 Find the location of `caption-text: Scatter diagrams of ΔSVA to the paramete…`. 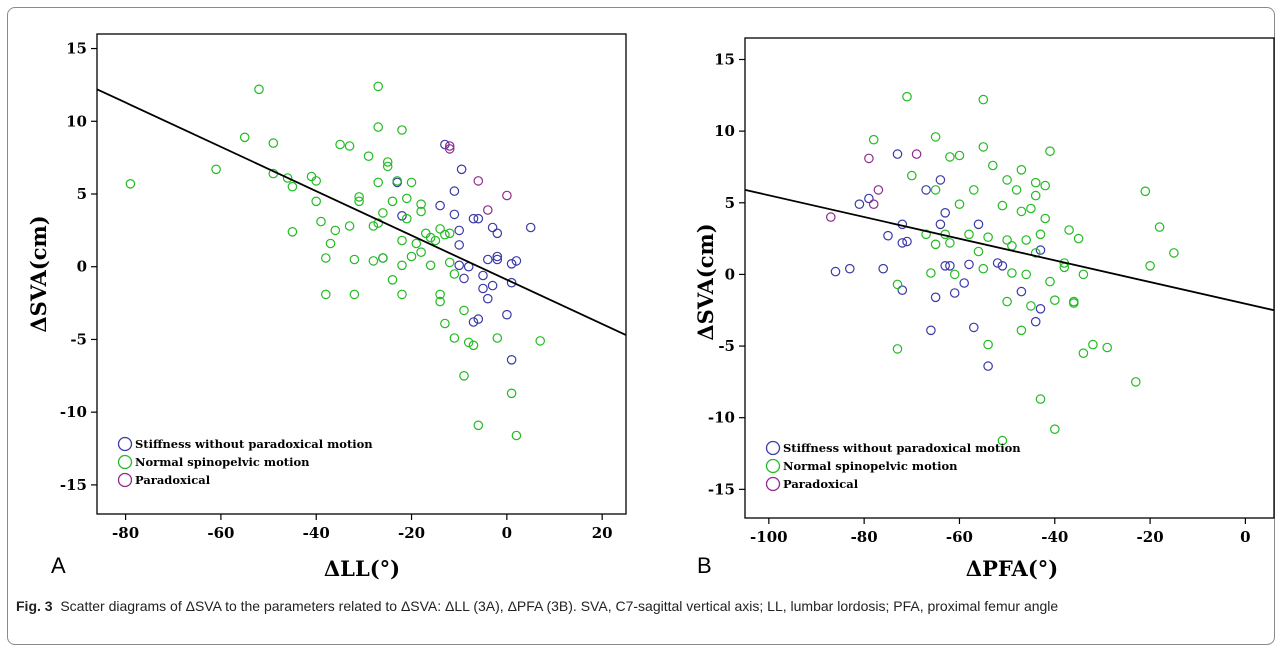

caption-text: Scatter diagrams of ΔSVA to the paramete… is located at coordinates (559, 606).